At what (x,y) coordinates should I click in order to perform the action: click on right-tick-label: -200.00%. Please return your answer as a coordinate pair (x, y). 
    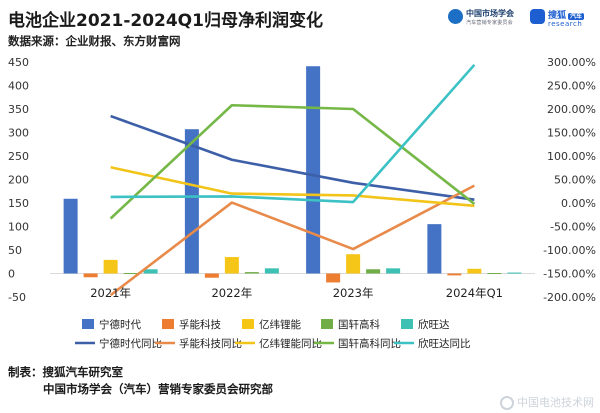
    Looking at the image, I should click on (569, 297).